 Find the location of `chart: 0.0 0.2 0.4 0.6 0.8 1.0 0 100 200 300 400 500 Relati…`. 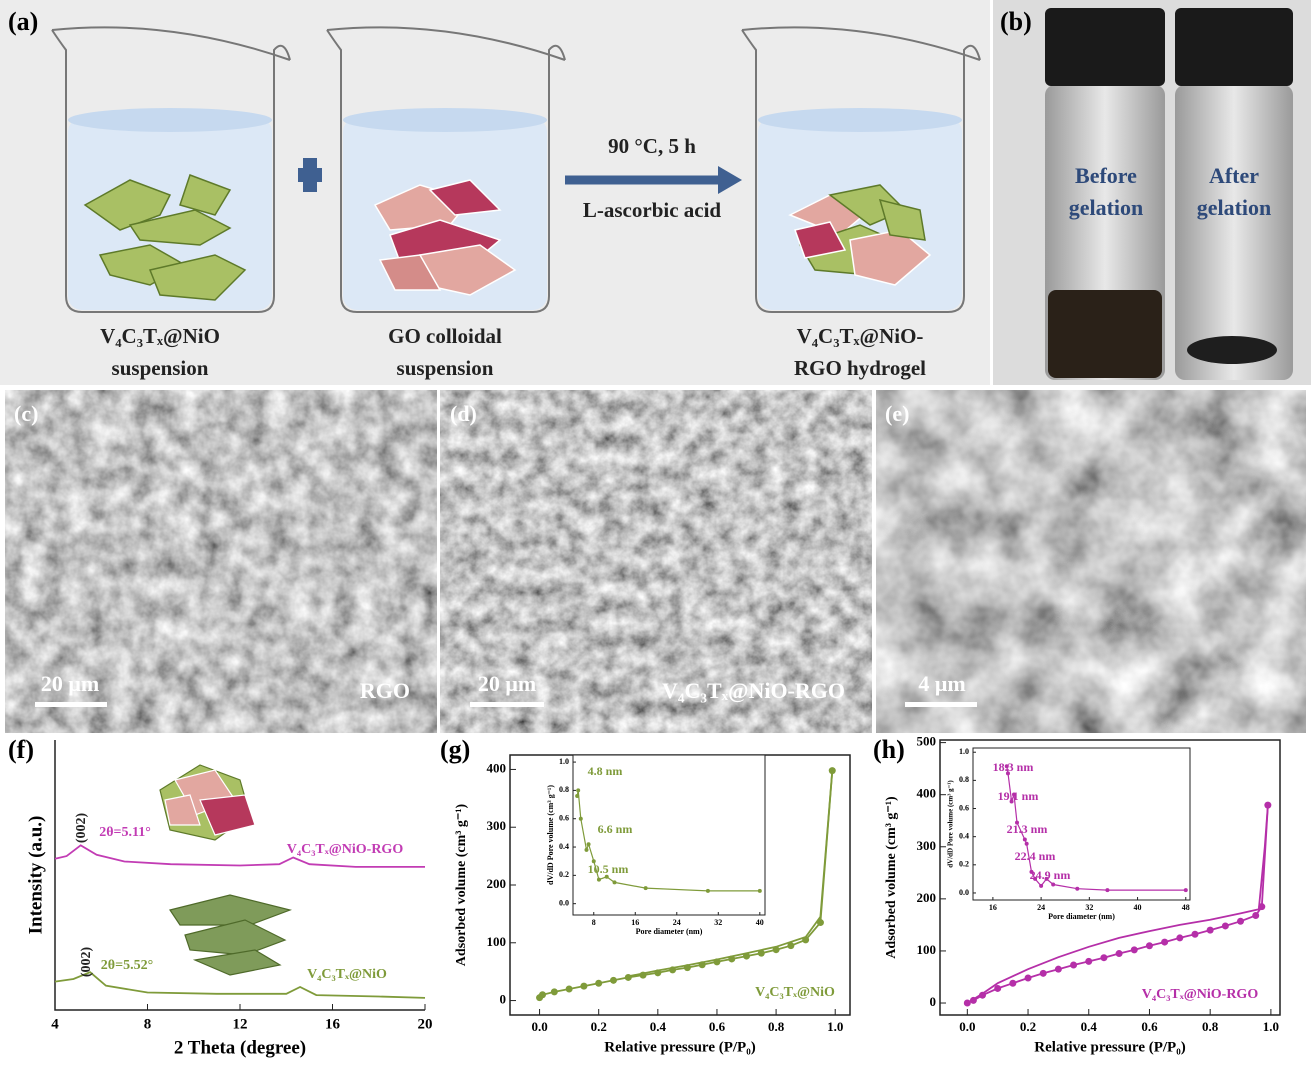

chart: 0.0 0.2 0.4 0.6 0.8 1.0 0 100 200 300 400 500 Relati… is located at coordinates (1077, 894).